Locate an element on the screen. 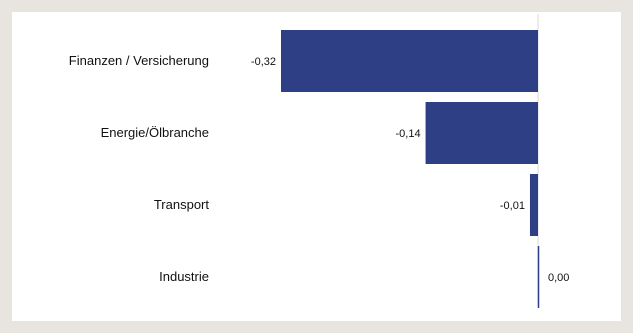 This screenshot has width=633, height=333. value-label: -0,14 is located at coordinates (407, 134).